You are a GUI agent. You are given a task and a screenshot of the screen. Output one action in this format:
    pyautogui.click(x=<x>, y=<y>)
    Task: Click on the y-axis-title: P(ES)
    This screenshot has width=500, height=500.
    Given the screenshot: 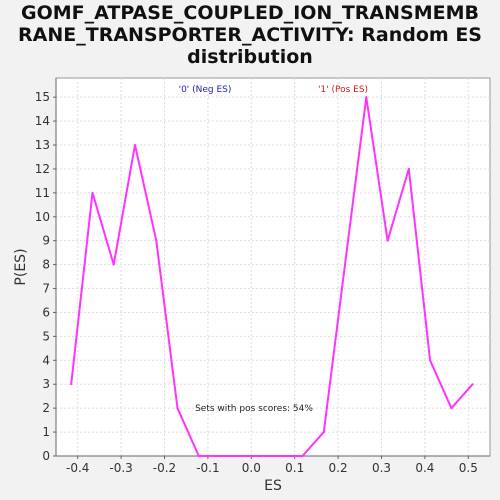 What is the action you would take?
    pyautogui.click(x=21, y=266)
    